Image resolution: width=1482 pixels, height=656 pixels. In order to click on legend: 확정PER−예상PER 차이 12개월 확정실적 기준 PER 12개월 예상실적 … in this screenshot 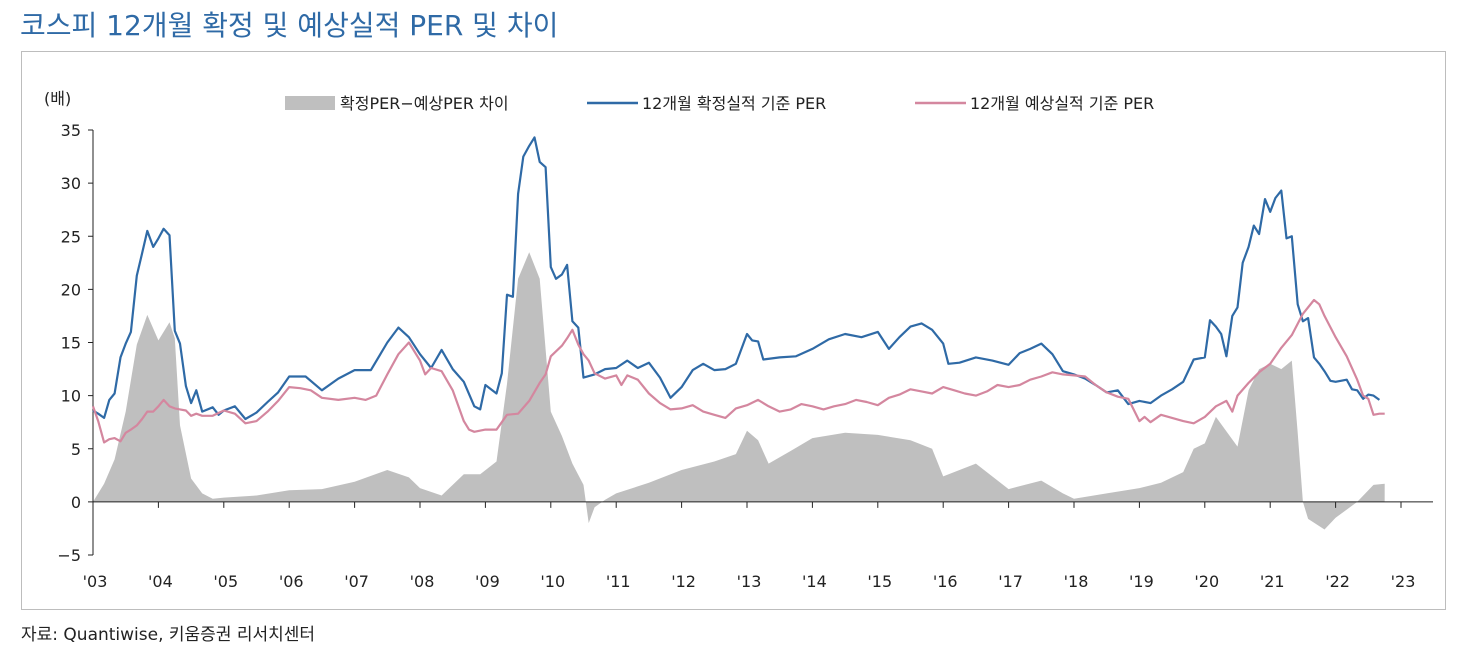, I will do `click(719, 103)`.